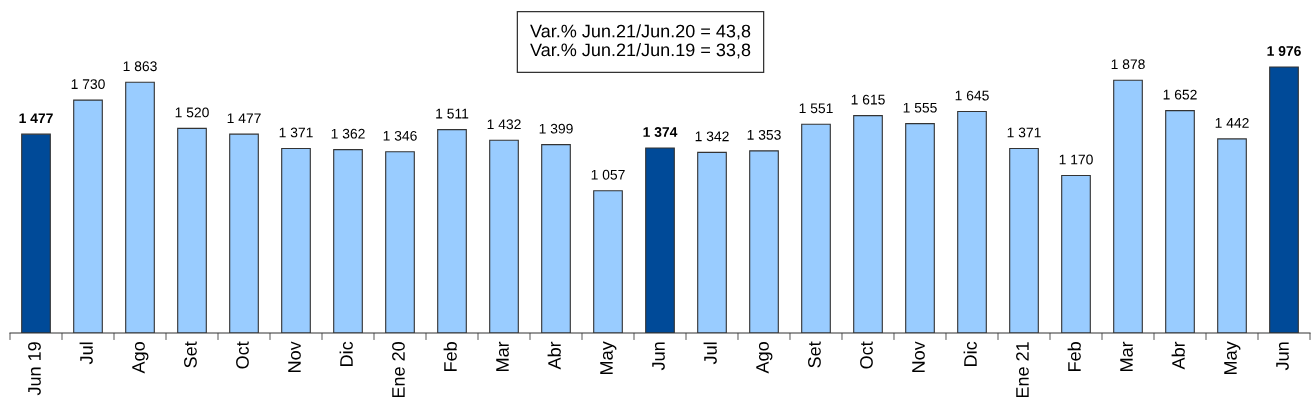  What do you see at coordinates (764, 134) in the screenshot?
I see `data-label: 1 353` at bounding box center [764, 134].